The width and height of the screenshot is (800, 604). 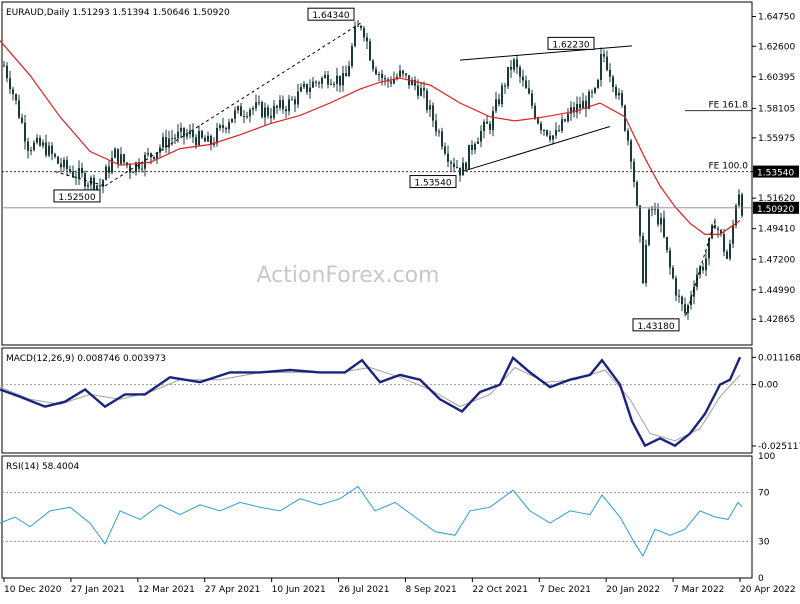 I want to click on macd-title: MACD(12,26,9) 0.008746 0.003973, so click(x=86, y=359).